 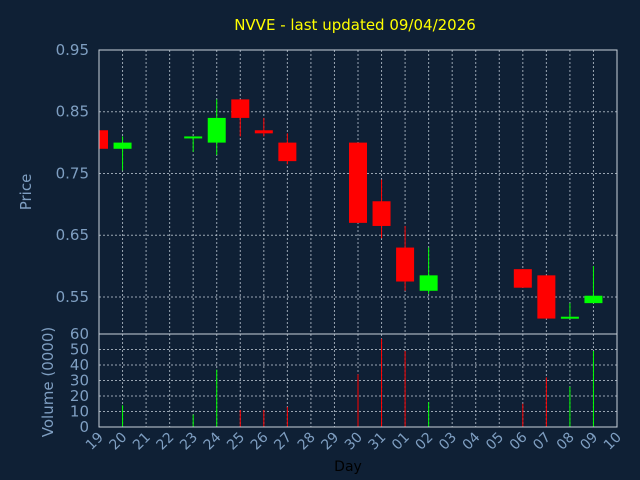 What do you see at coordinates (330, 442) in the screenshot?
I see `x-tick-label: 29` at bounding box center [330, 442].